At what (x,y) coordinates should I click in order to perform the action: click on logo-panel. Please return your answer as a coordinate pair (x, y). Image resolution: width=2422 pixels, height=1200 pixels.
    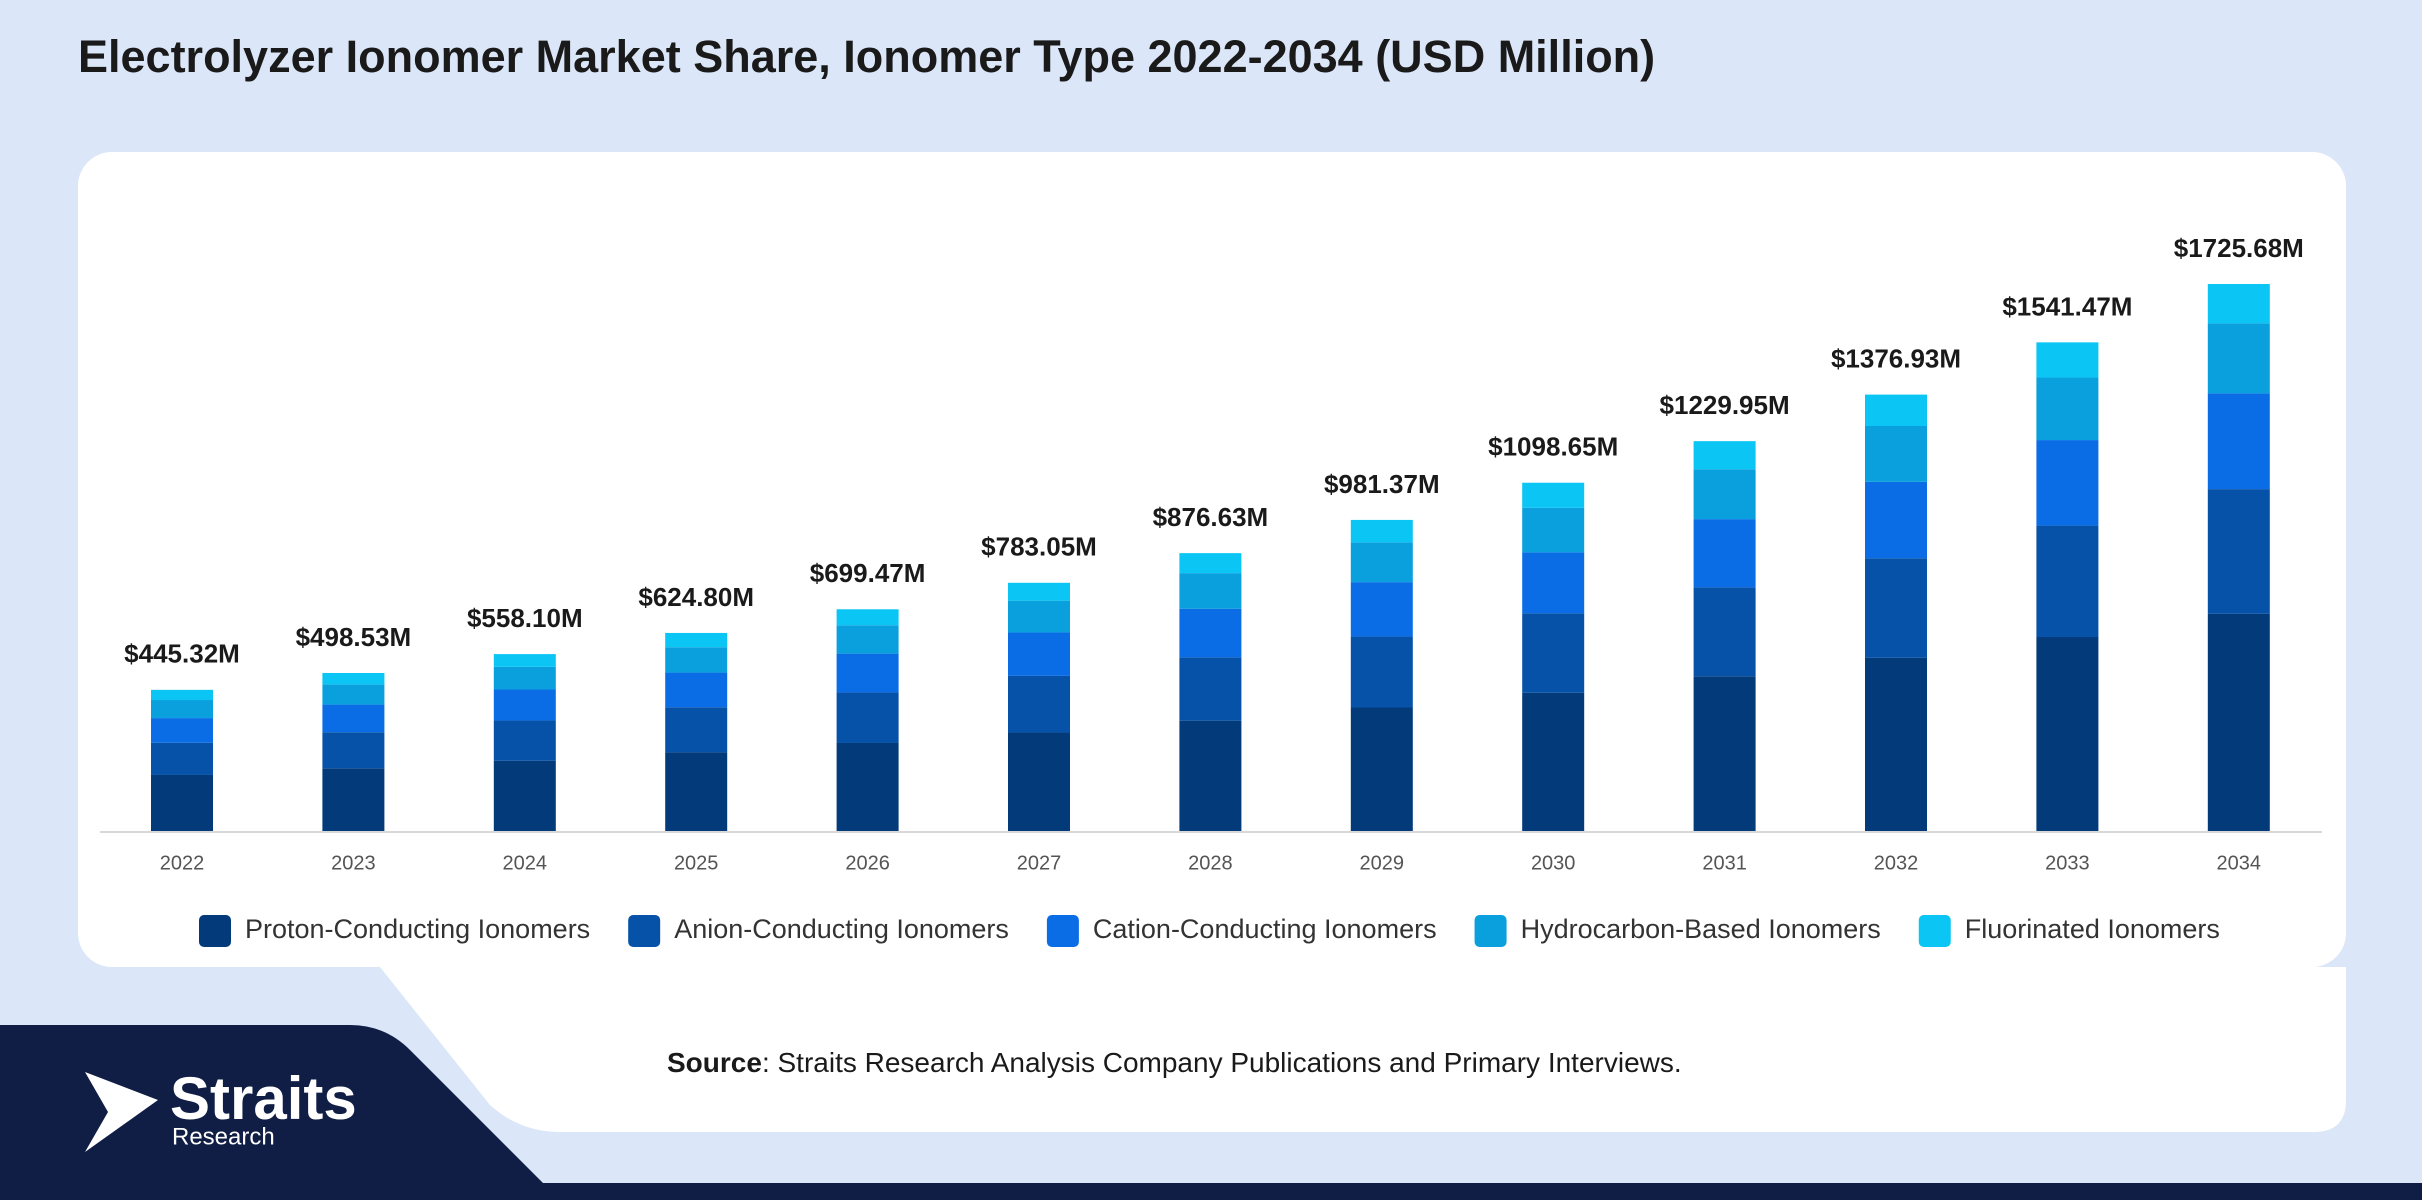
    Looking at the image, I should click on (272, 1105).